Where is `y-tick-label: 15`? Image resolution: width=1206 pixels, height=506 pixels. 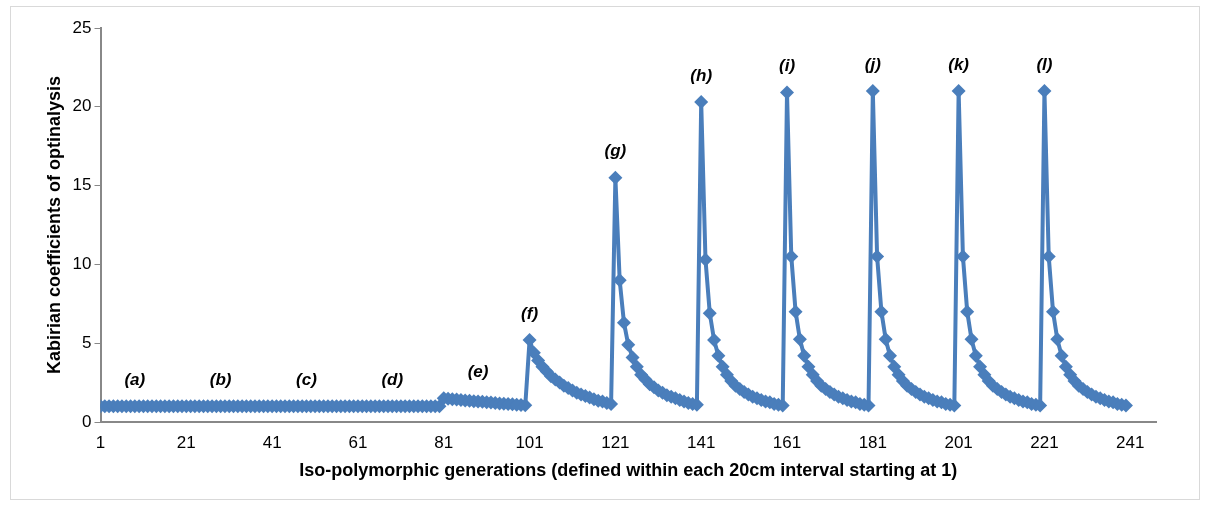 y-tick-label: 15 is located at coordinates (82, 185).